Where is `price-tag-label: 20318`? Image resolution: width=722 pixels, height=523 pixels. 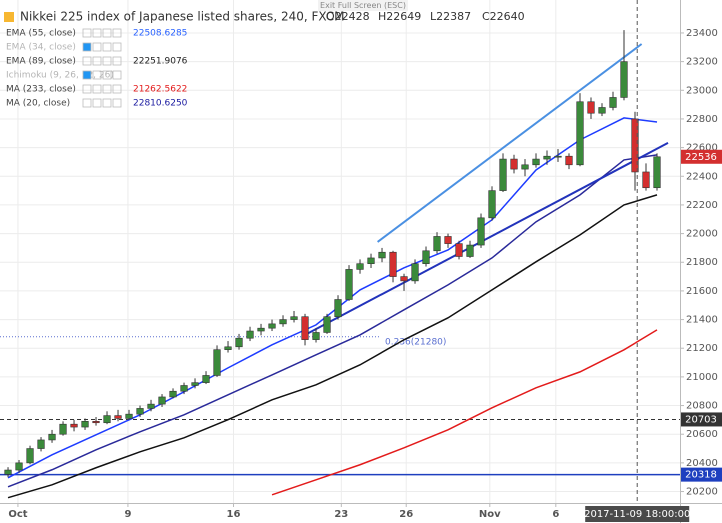 price-tag-label: 20318 is located at coordinates (701, 475).